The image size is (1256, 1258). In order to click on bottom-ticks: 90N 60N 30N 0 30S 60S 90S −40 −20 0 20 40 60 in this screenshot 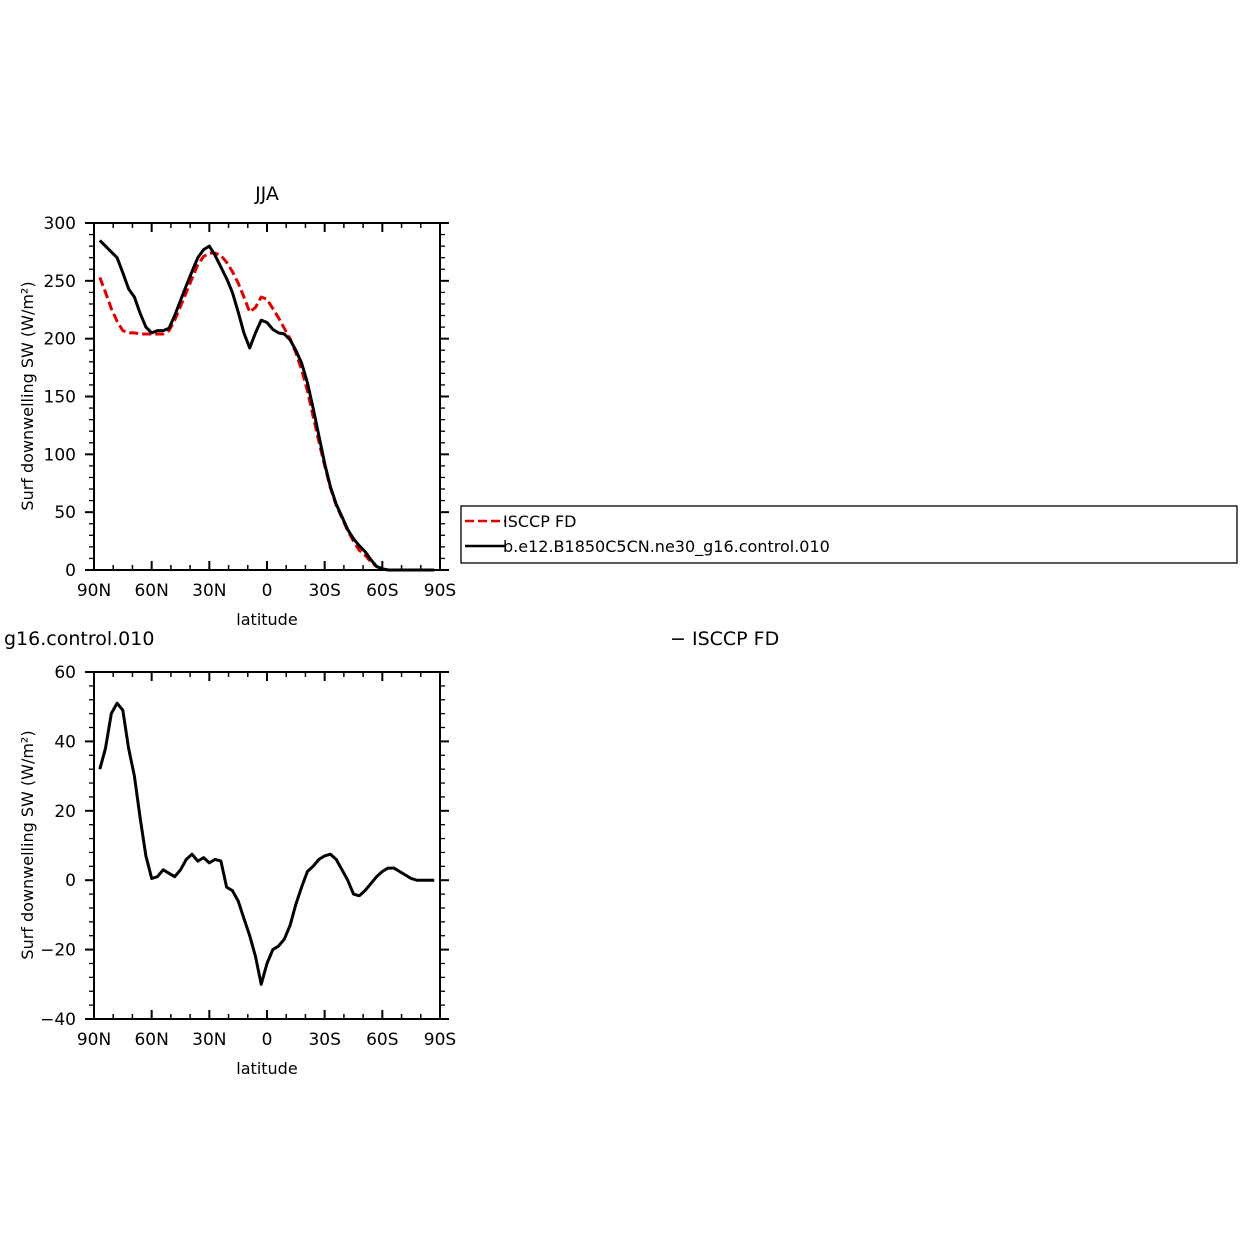, I will do `click(248, 856)`.